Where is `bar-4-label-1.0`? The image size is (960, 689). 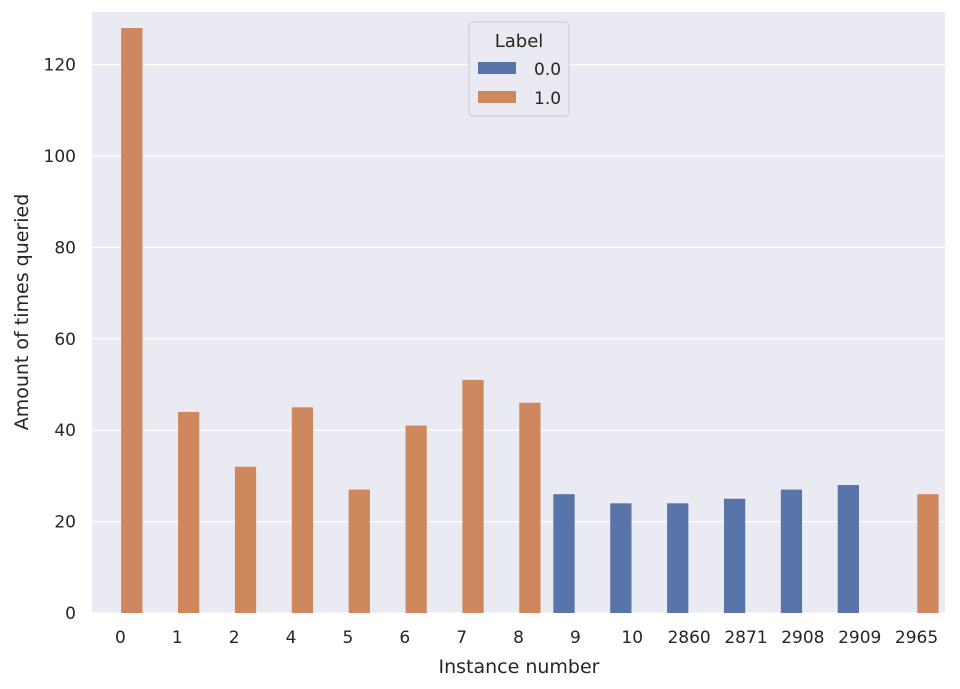
bar-4-label-1.0 is located at coordinates (302, 510).